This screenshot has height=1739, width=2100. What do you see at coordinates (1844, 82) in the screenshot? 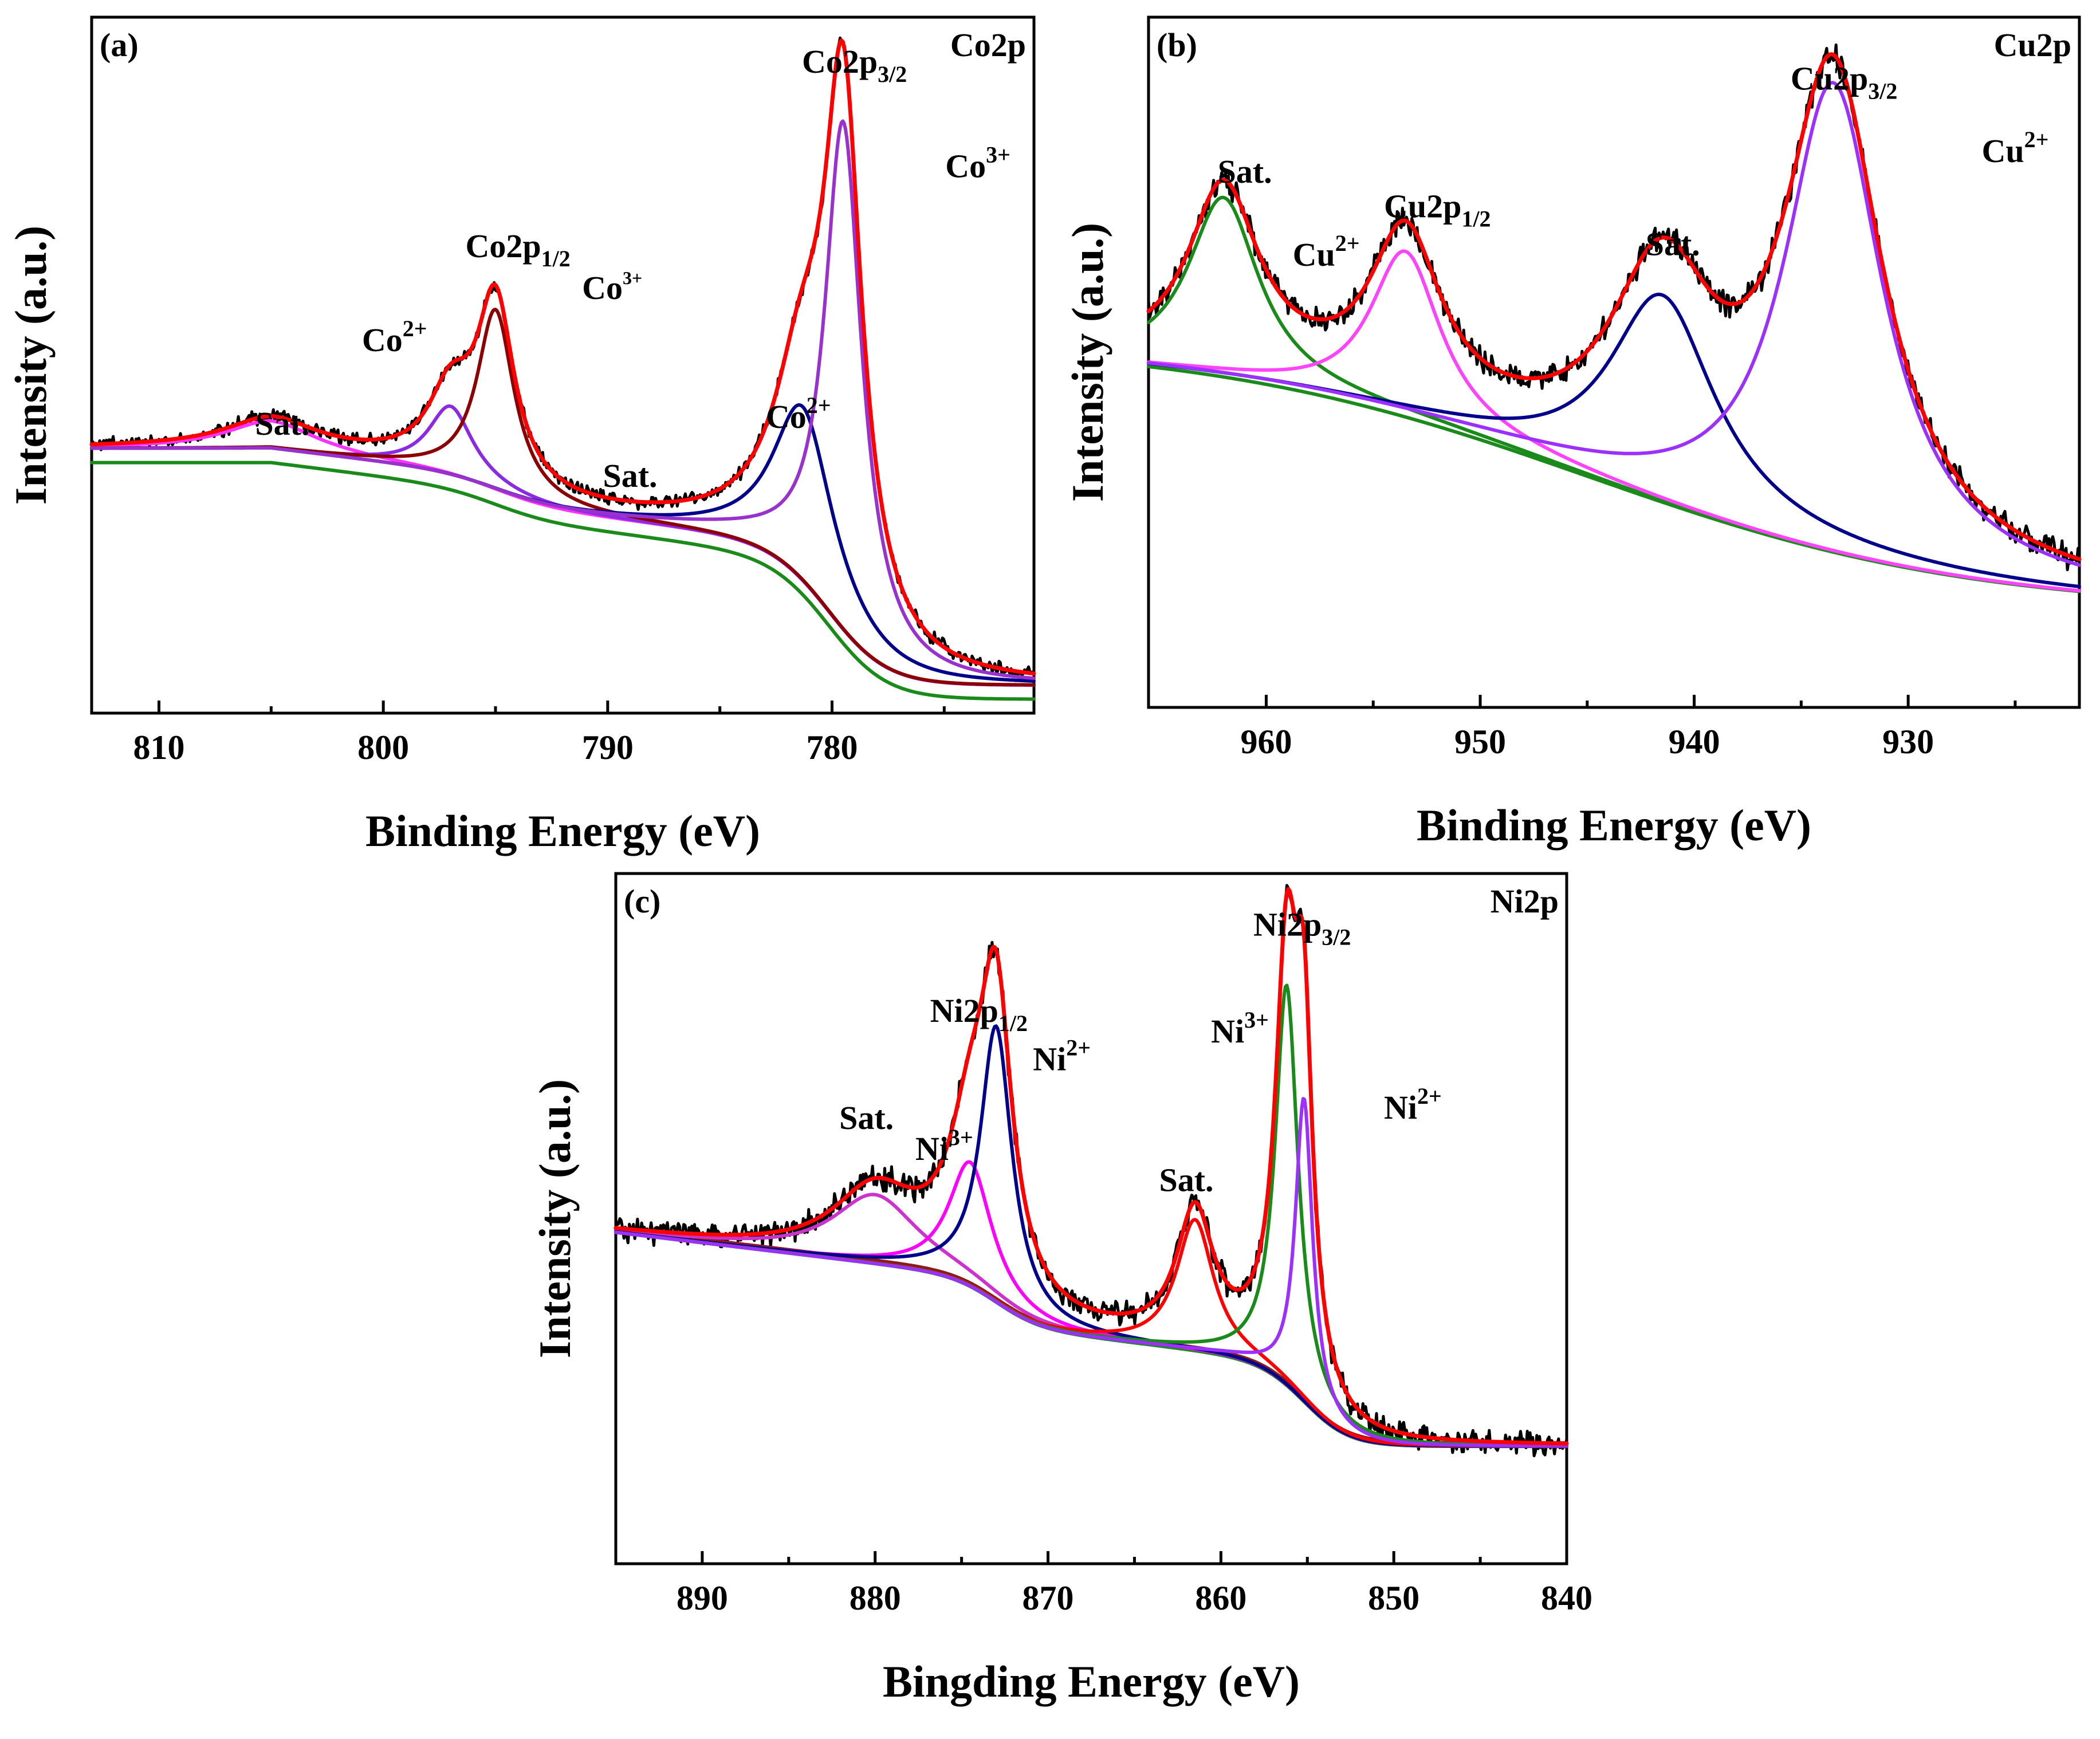
I see `annotation: Cu2p3/2` at bounding box center [1844, 82].